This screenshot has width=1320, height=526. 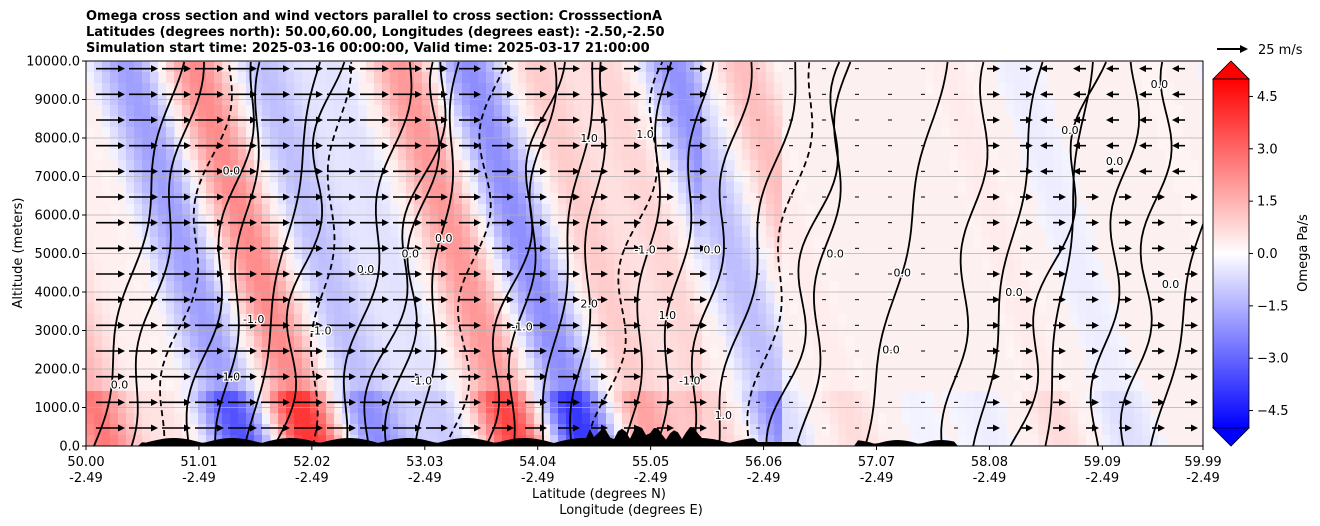 What do you see at coordinates (437, 253) in the screenshot?
I see `contour-line` at bounding box center [437, 253].